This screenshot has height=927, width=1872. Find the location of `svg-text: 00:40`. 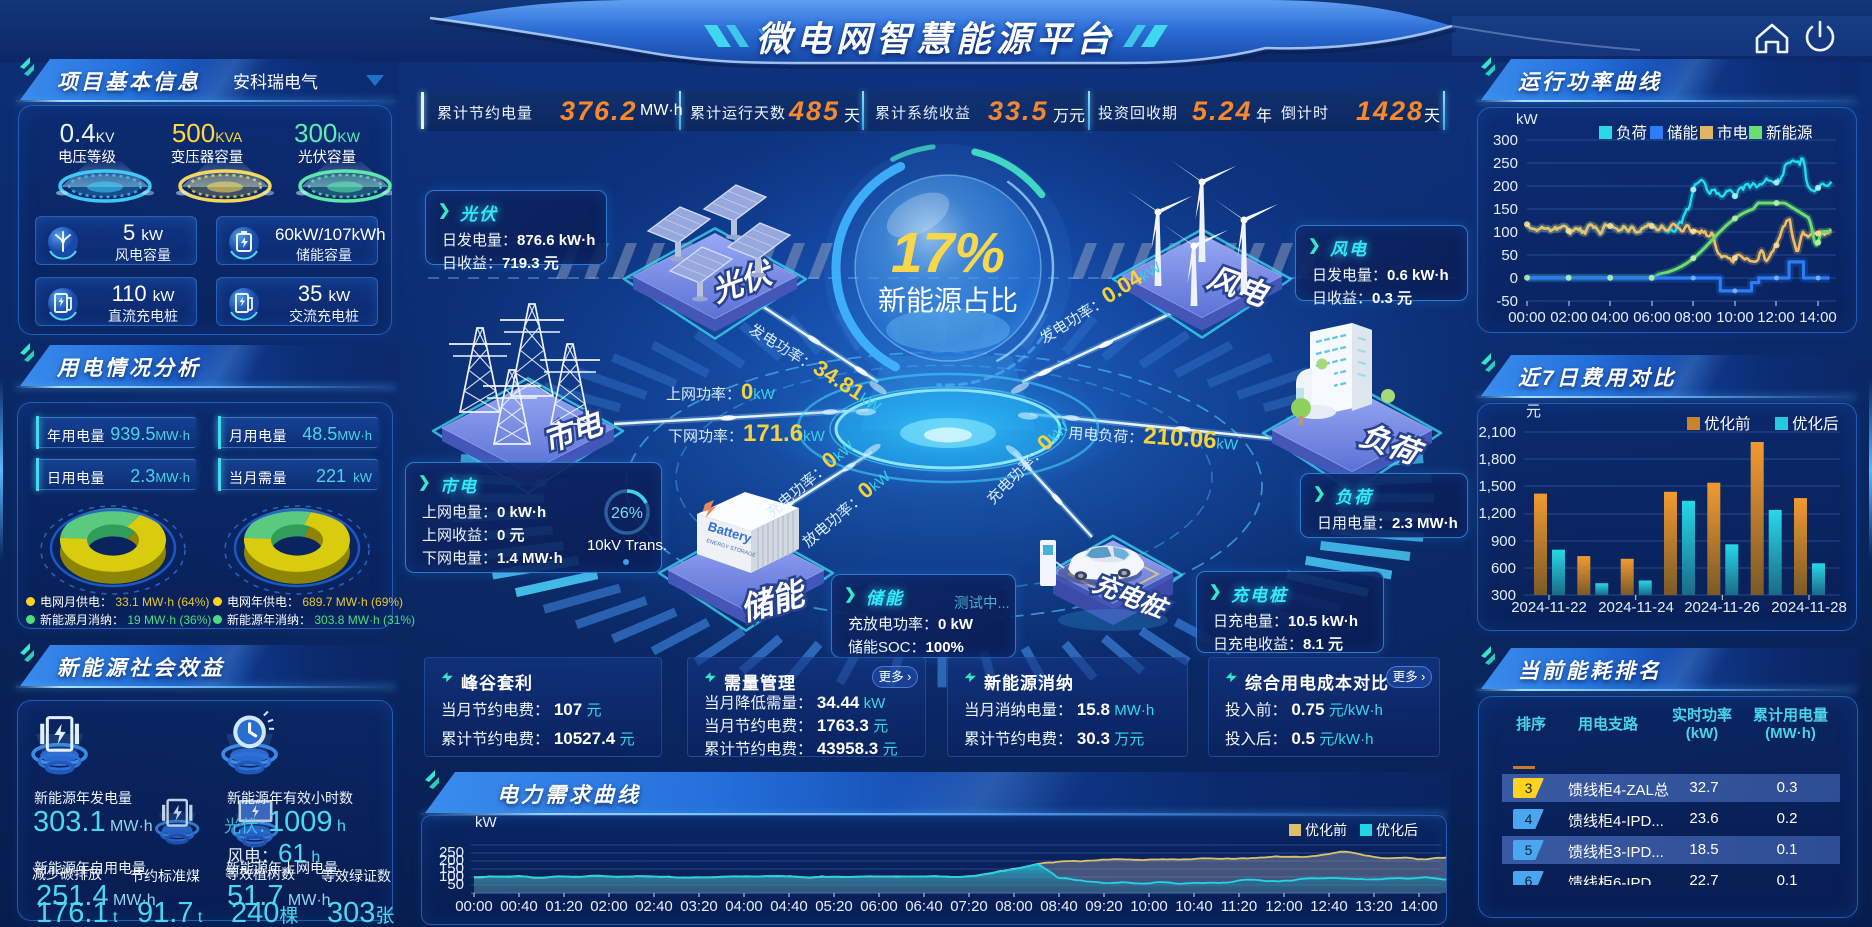

svg-text: 00:40 is located at coordinates (519, 906).